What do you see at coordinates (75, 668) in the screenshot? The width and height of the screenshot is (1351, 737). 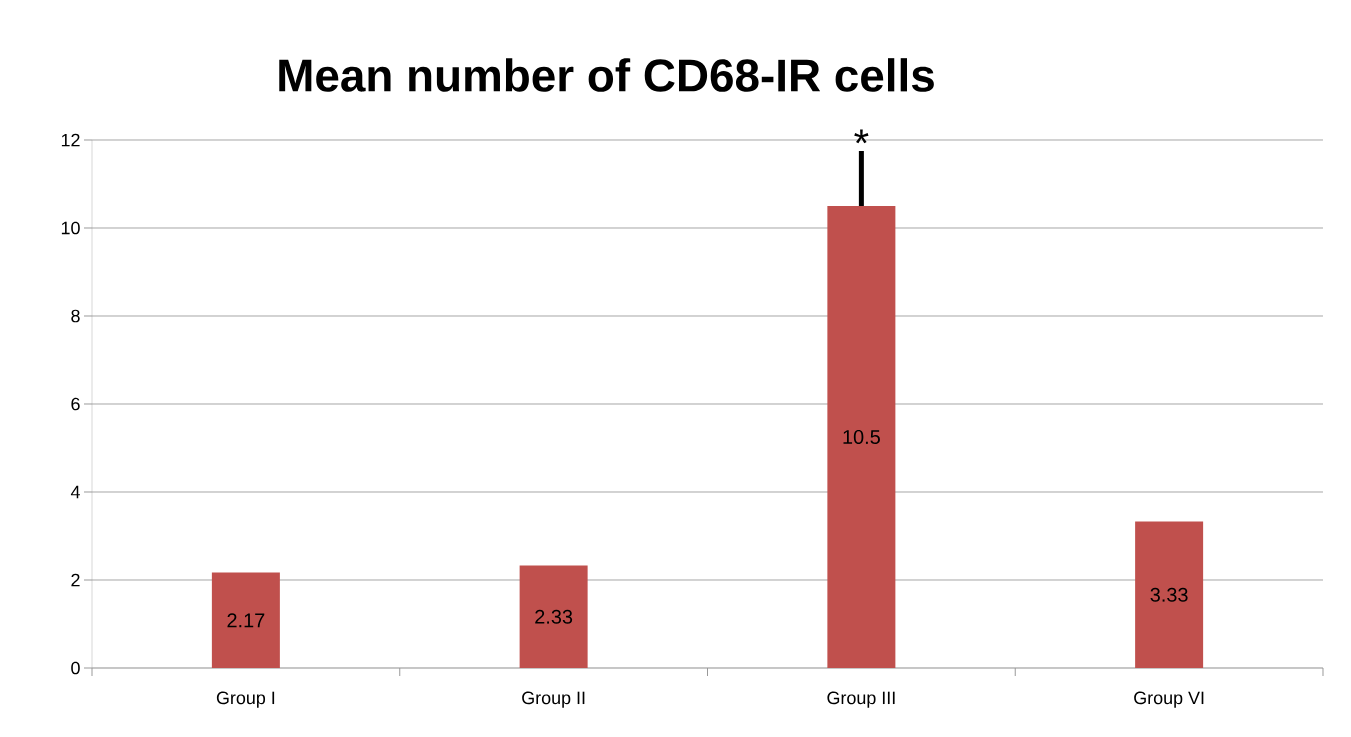 I see `y-tick-label: 0` at bounding box center [75, 668].